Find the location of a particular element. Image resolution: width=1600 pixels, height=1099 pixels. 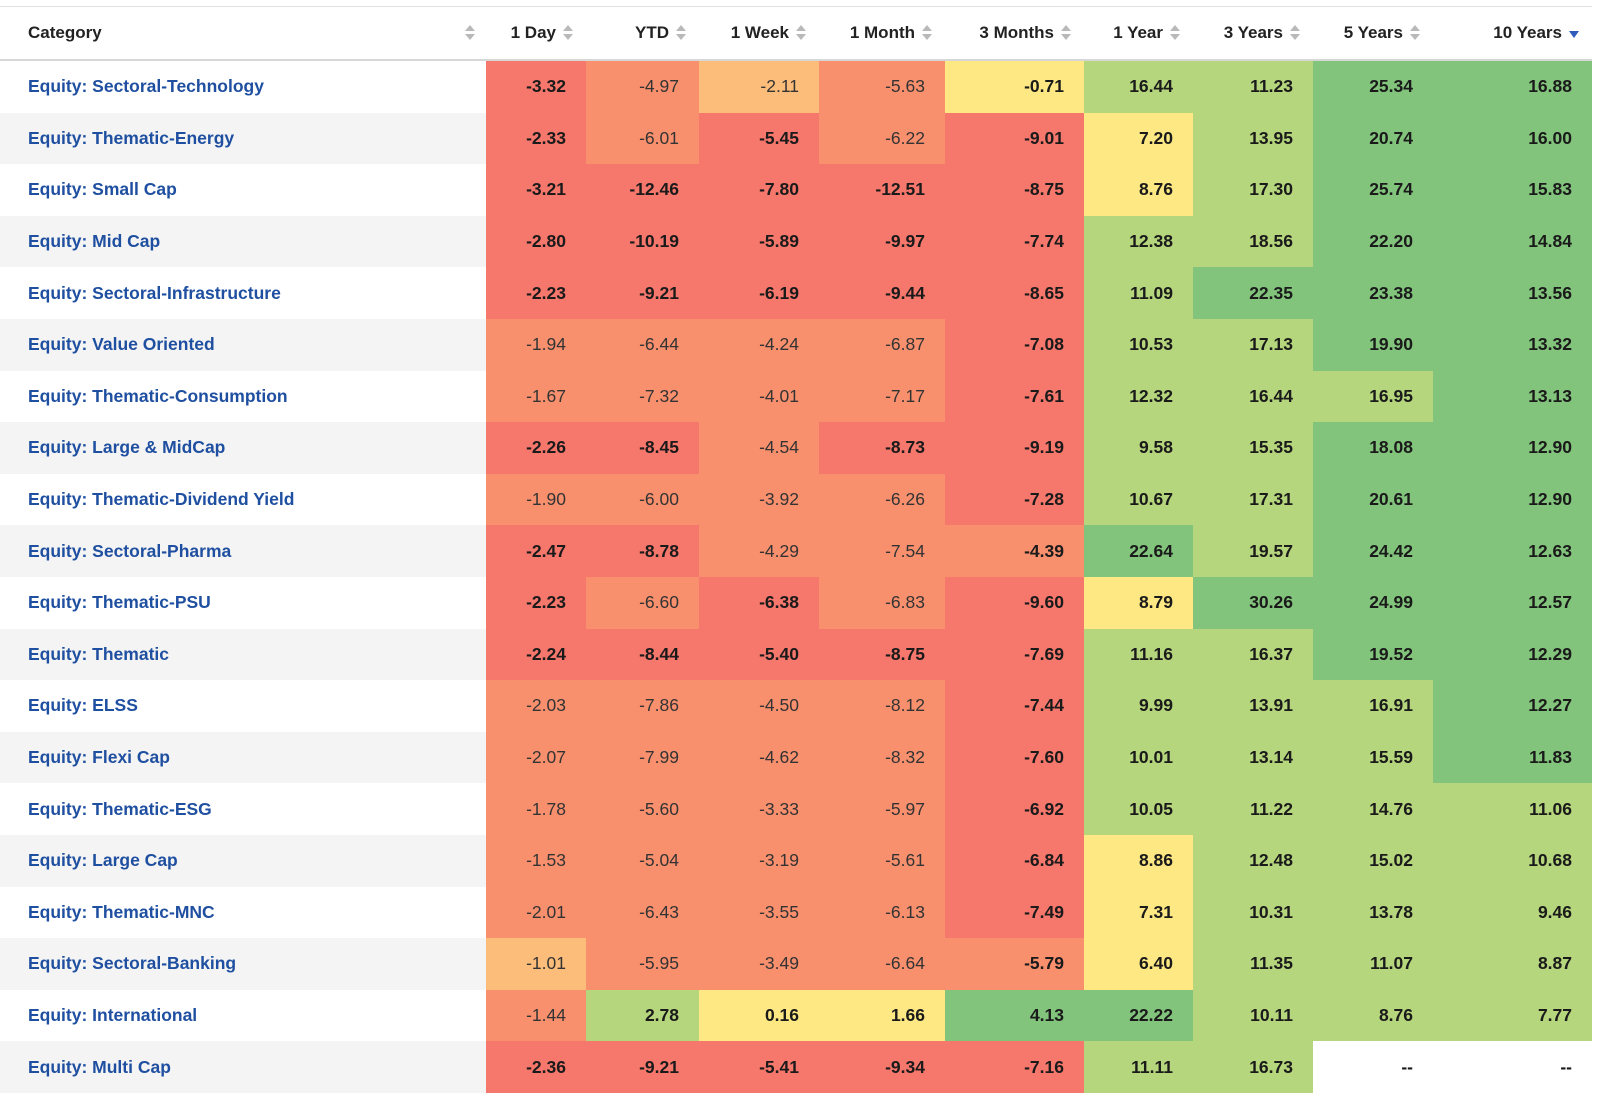

return-cell-d1: -2.26 is located at coordinates (536, 448).